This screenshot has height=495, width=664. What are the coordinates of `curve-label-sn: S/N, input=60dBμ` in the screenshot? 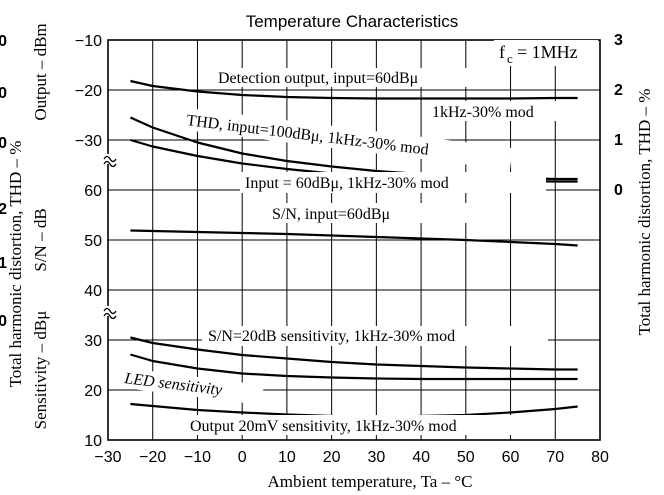 It's located at (331, 214).